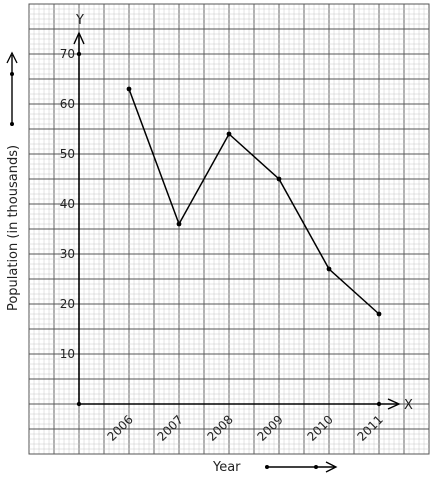 This screenshot has width=434, height=480. Describe the element at coordinates (394, 404) in the screenshot. I see `x-axis-arrowhead` at that location.